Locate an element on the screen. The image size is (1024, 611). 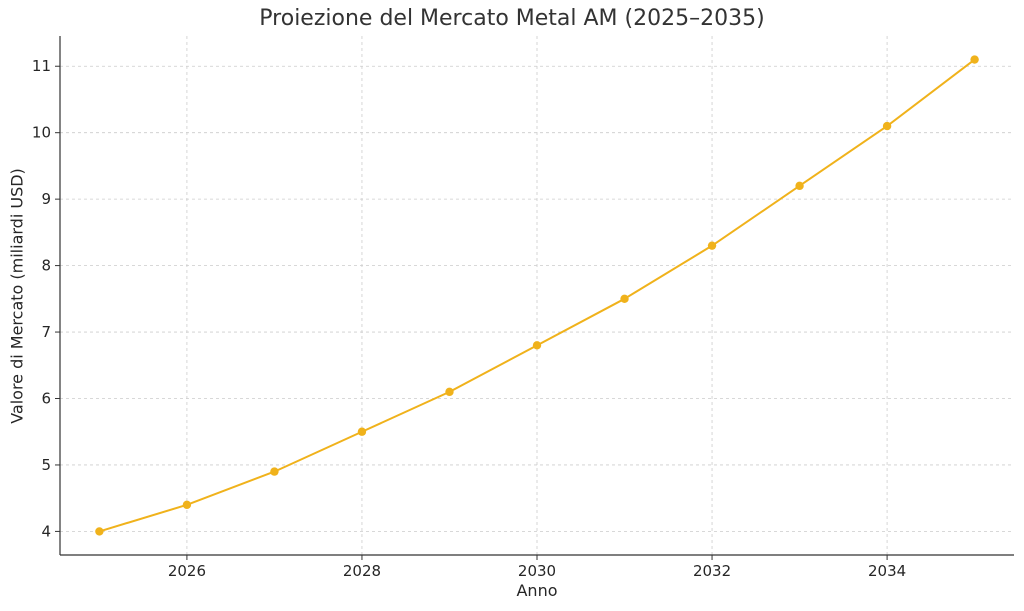
y-tick-label: 8 is located at coordinates (46, 266).